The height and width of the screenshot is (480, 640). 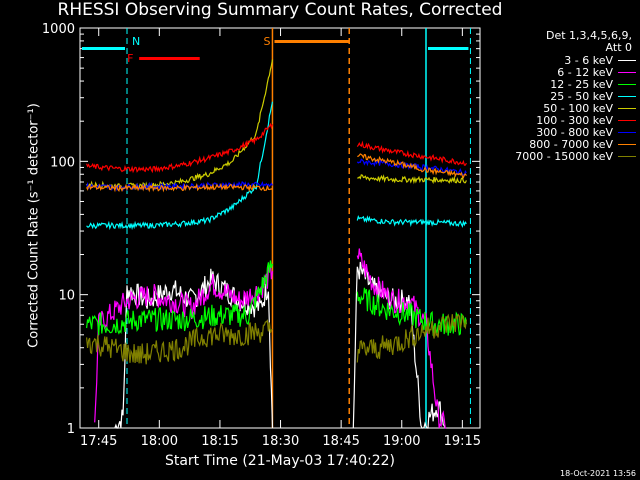 I want to click on legend-item: 25 - 50 keV, so click(x=575, y=96).